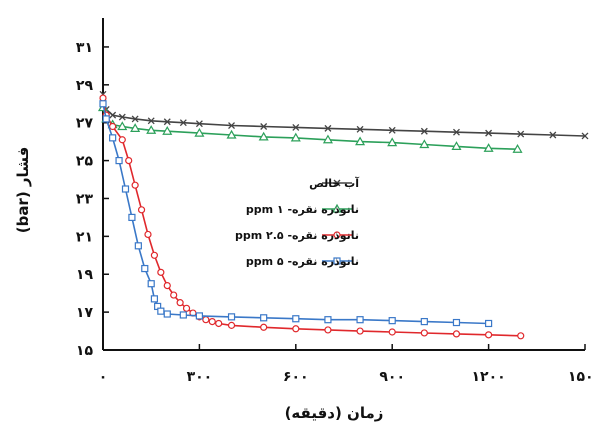 This screenshot has height=430, width=595. I want to click on y-axis-title: فشار (bar), so click(23, 190).